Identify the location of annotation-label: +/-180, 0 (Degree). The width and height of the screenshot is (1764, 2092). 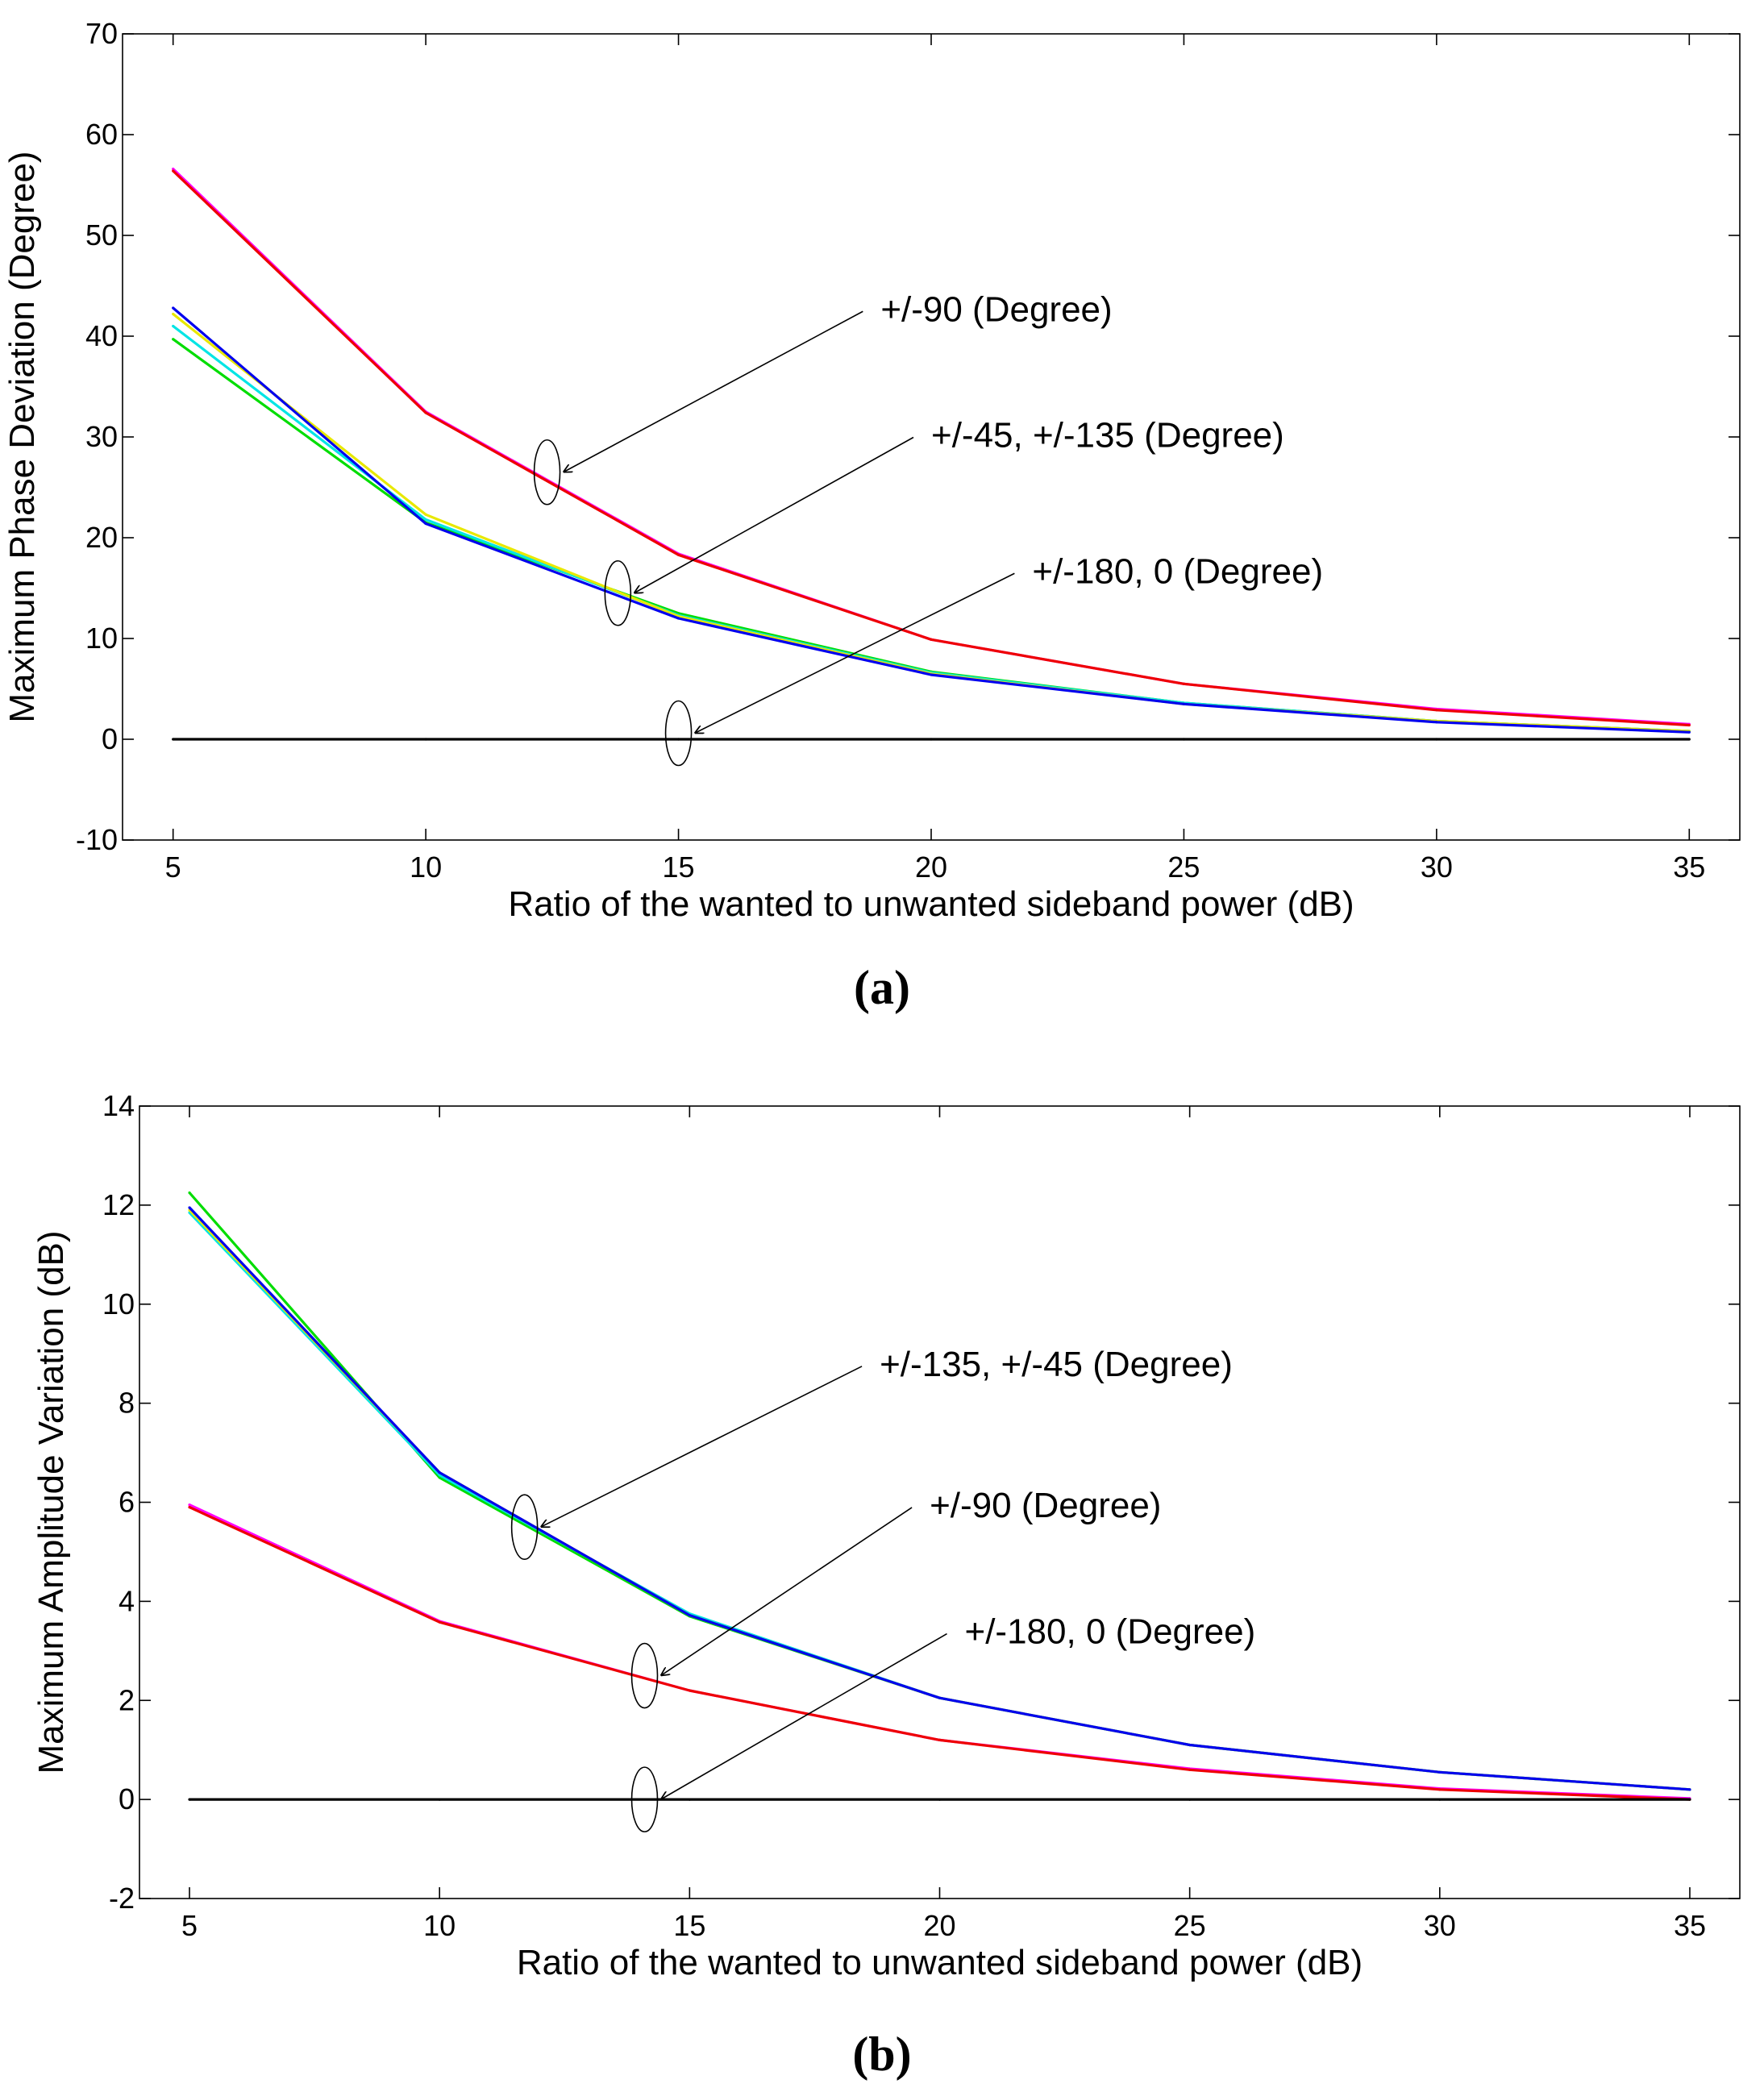
(1177, 571).